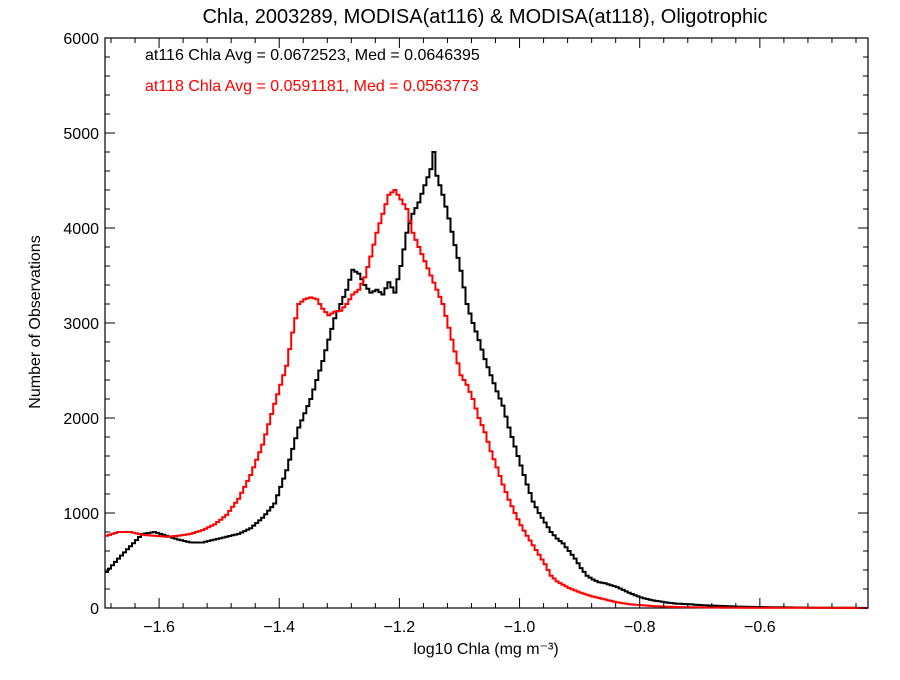  What do you see at coordinates (81, 39) in the screenshot?
I see `y-tick-label: 6000` at bounding box center [81, 39].